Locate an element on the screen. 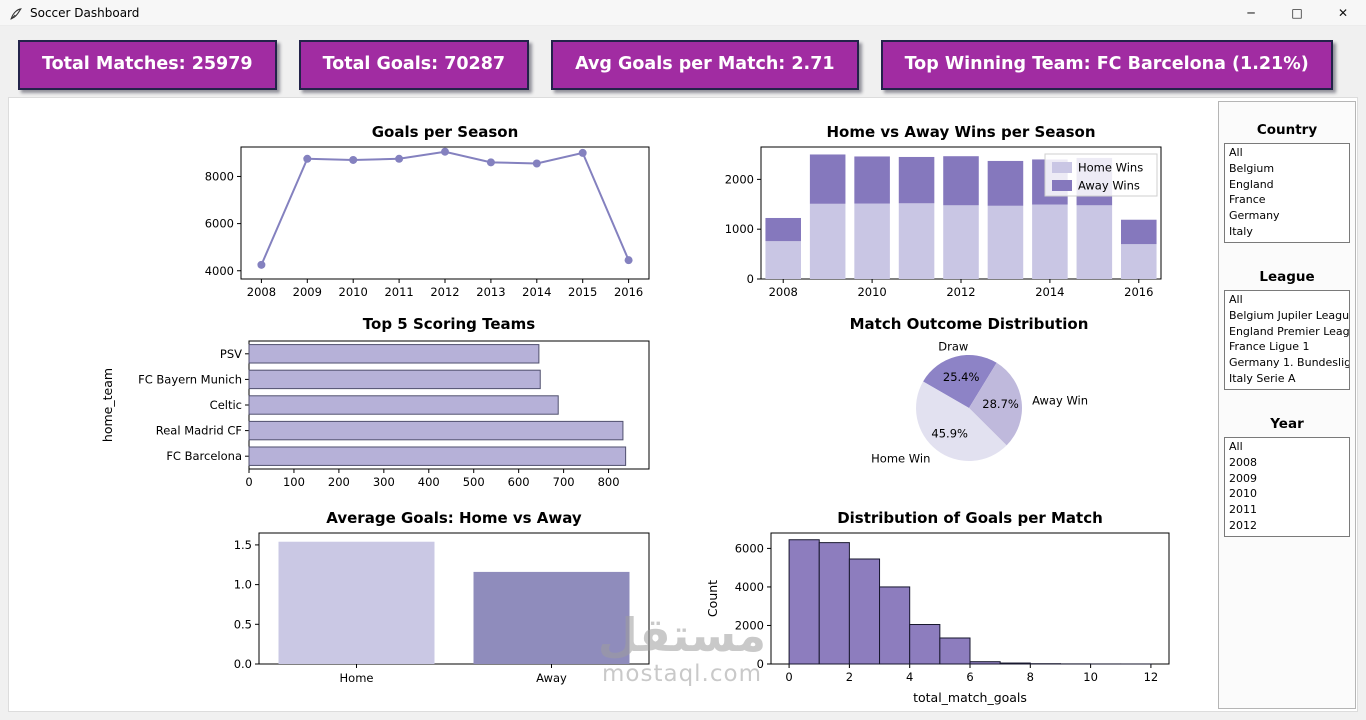 The height and width of the screenshot is (720, 1366). year-option: 2010 is located at coordinates (1243, 494).